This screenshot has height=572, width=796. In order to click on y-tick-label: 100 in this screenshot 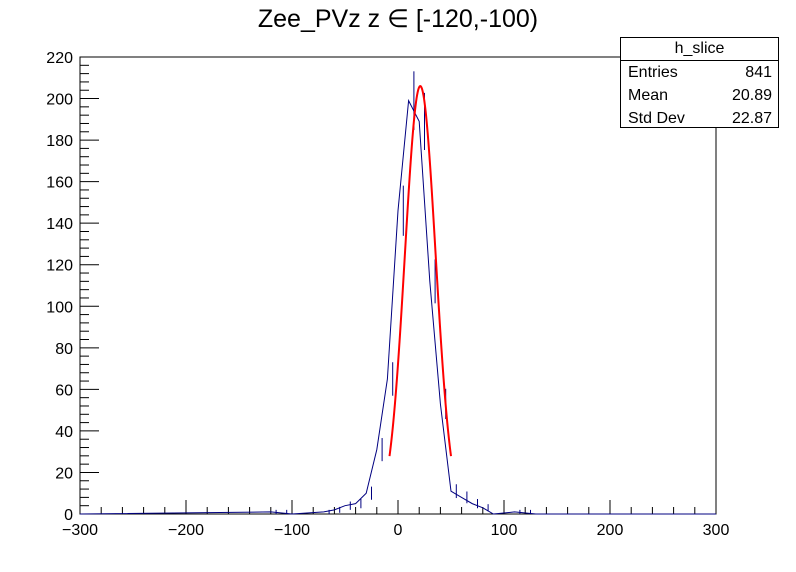, I will do `click(59, 307)`.